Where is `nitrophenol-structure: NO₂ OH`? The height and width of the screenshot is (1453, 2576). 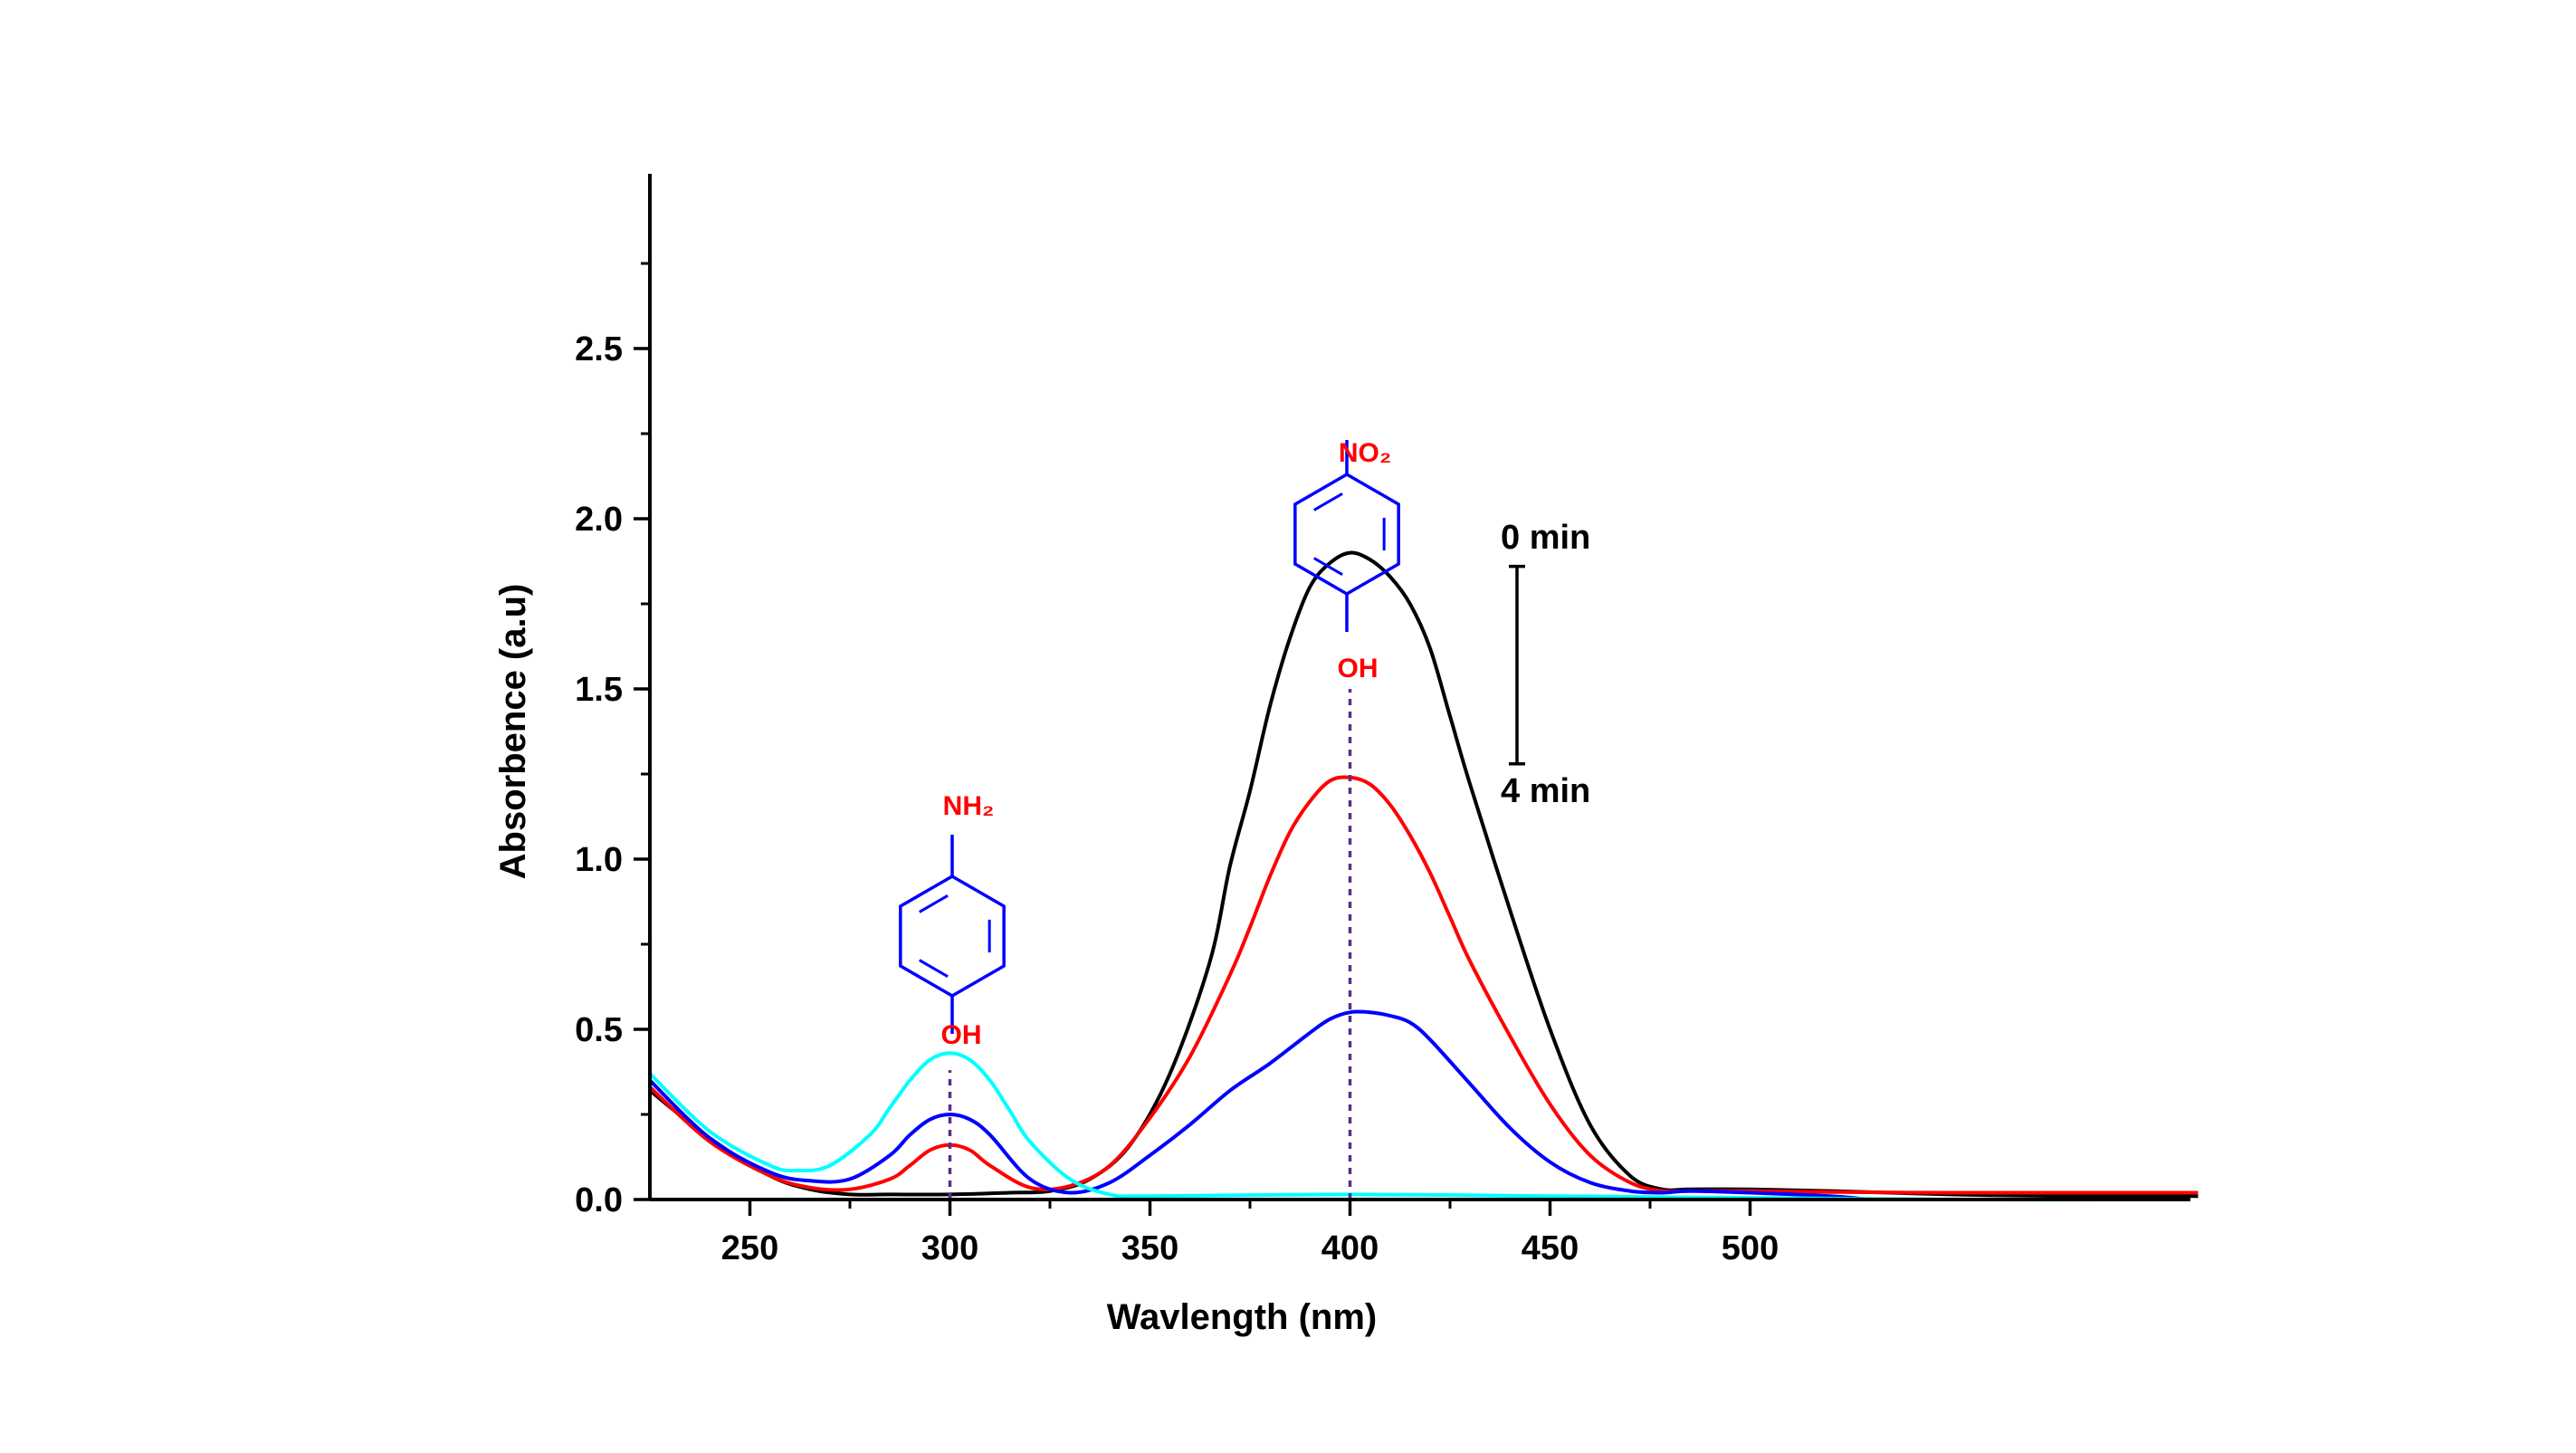 nitrophenol-structure: NO₂ OH is located at coordinates (1346, 560).